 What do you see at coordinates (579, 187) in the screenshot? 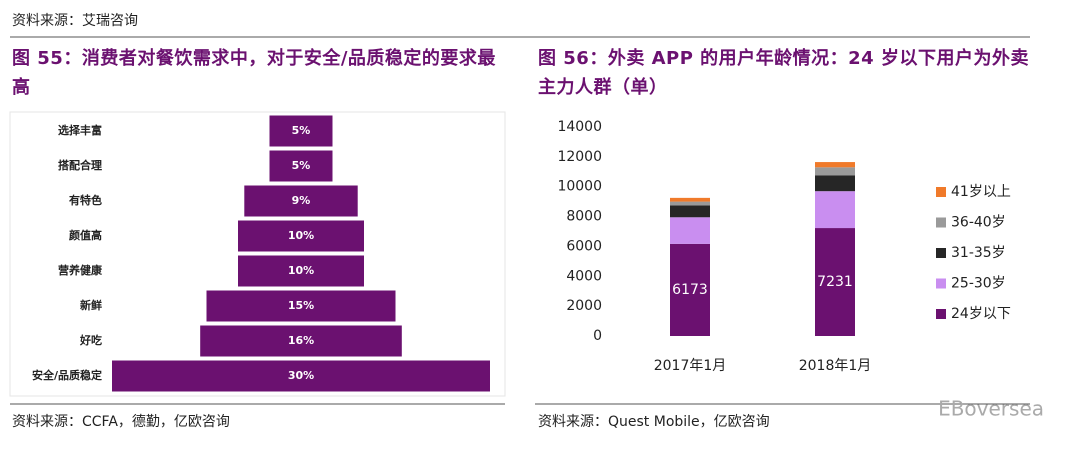
I see `y-tick-label: 10000` at bounding box center [579, 187].